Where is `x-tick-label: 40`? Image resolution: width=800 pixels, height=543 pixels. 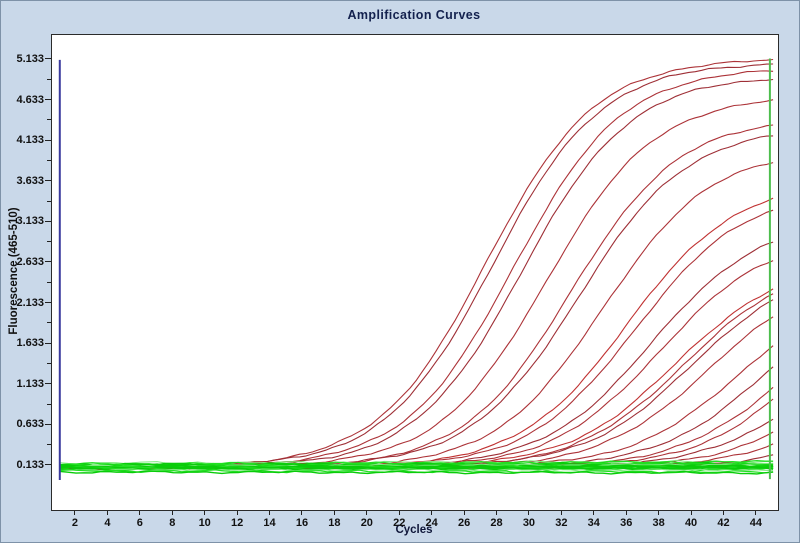 x-tick-label: 40 is located at coordinates (691, 523).